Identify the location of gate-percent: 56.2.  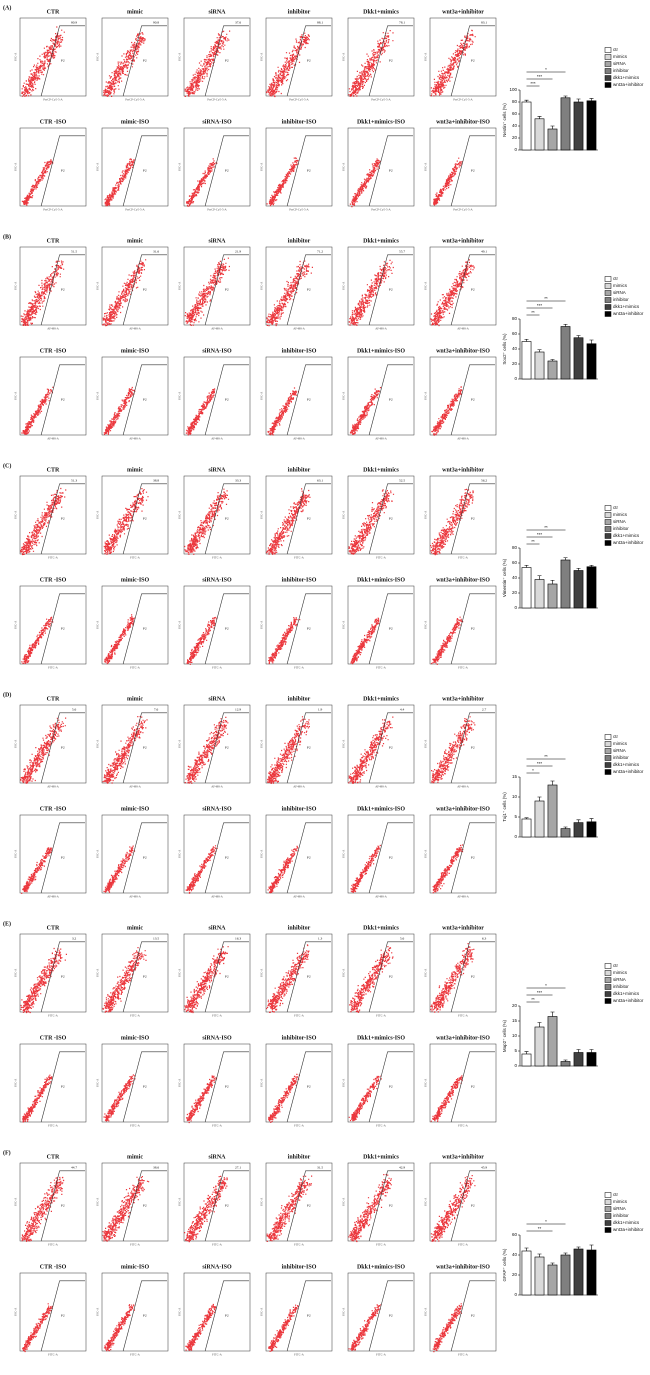
(484, 480).